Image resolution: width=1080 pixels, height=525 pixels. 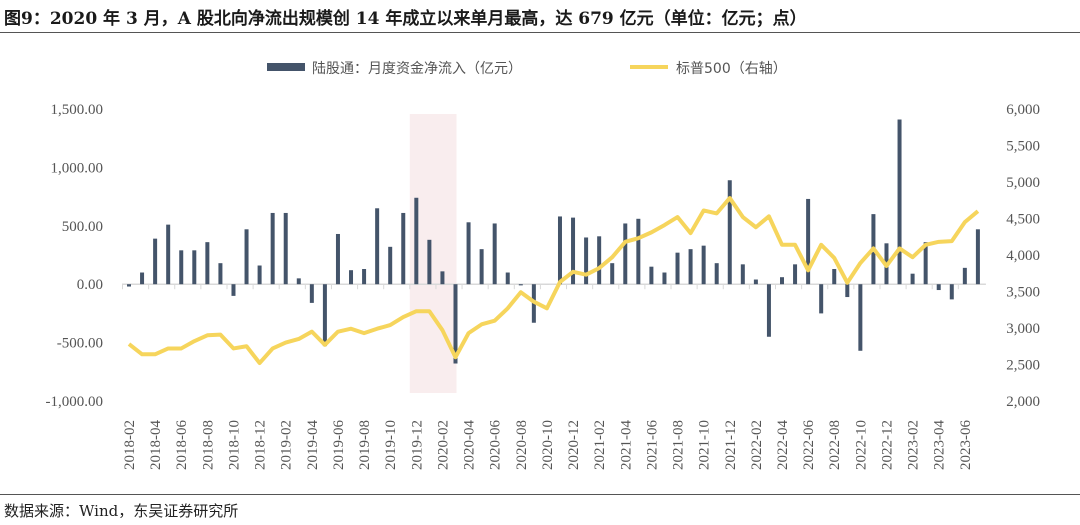 What do you see at coordinates (522, 445) in the screenshot?
I see `x-tick-label: 2020-08` at bounding box center [522, 445].